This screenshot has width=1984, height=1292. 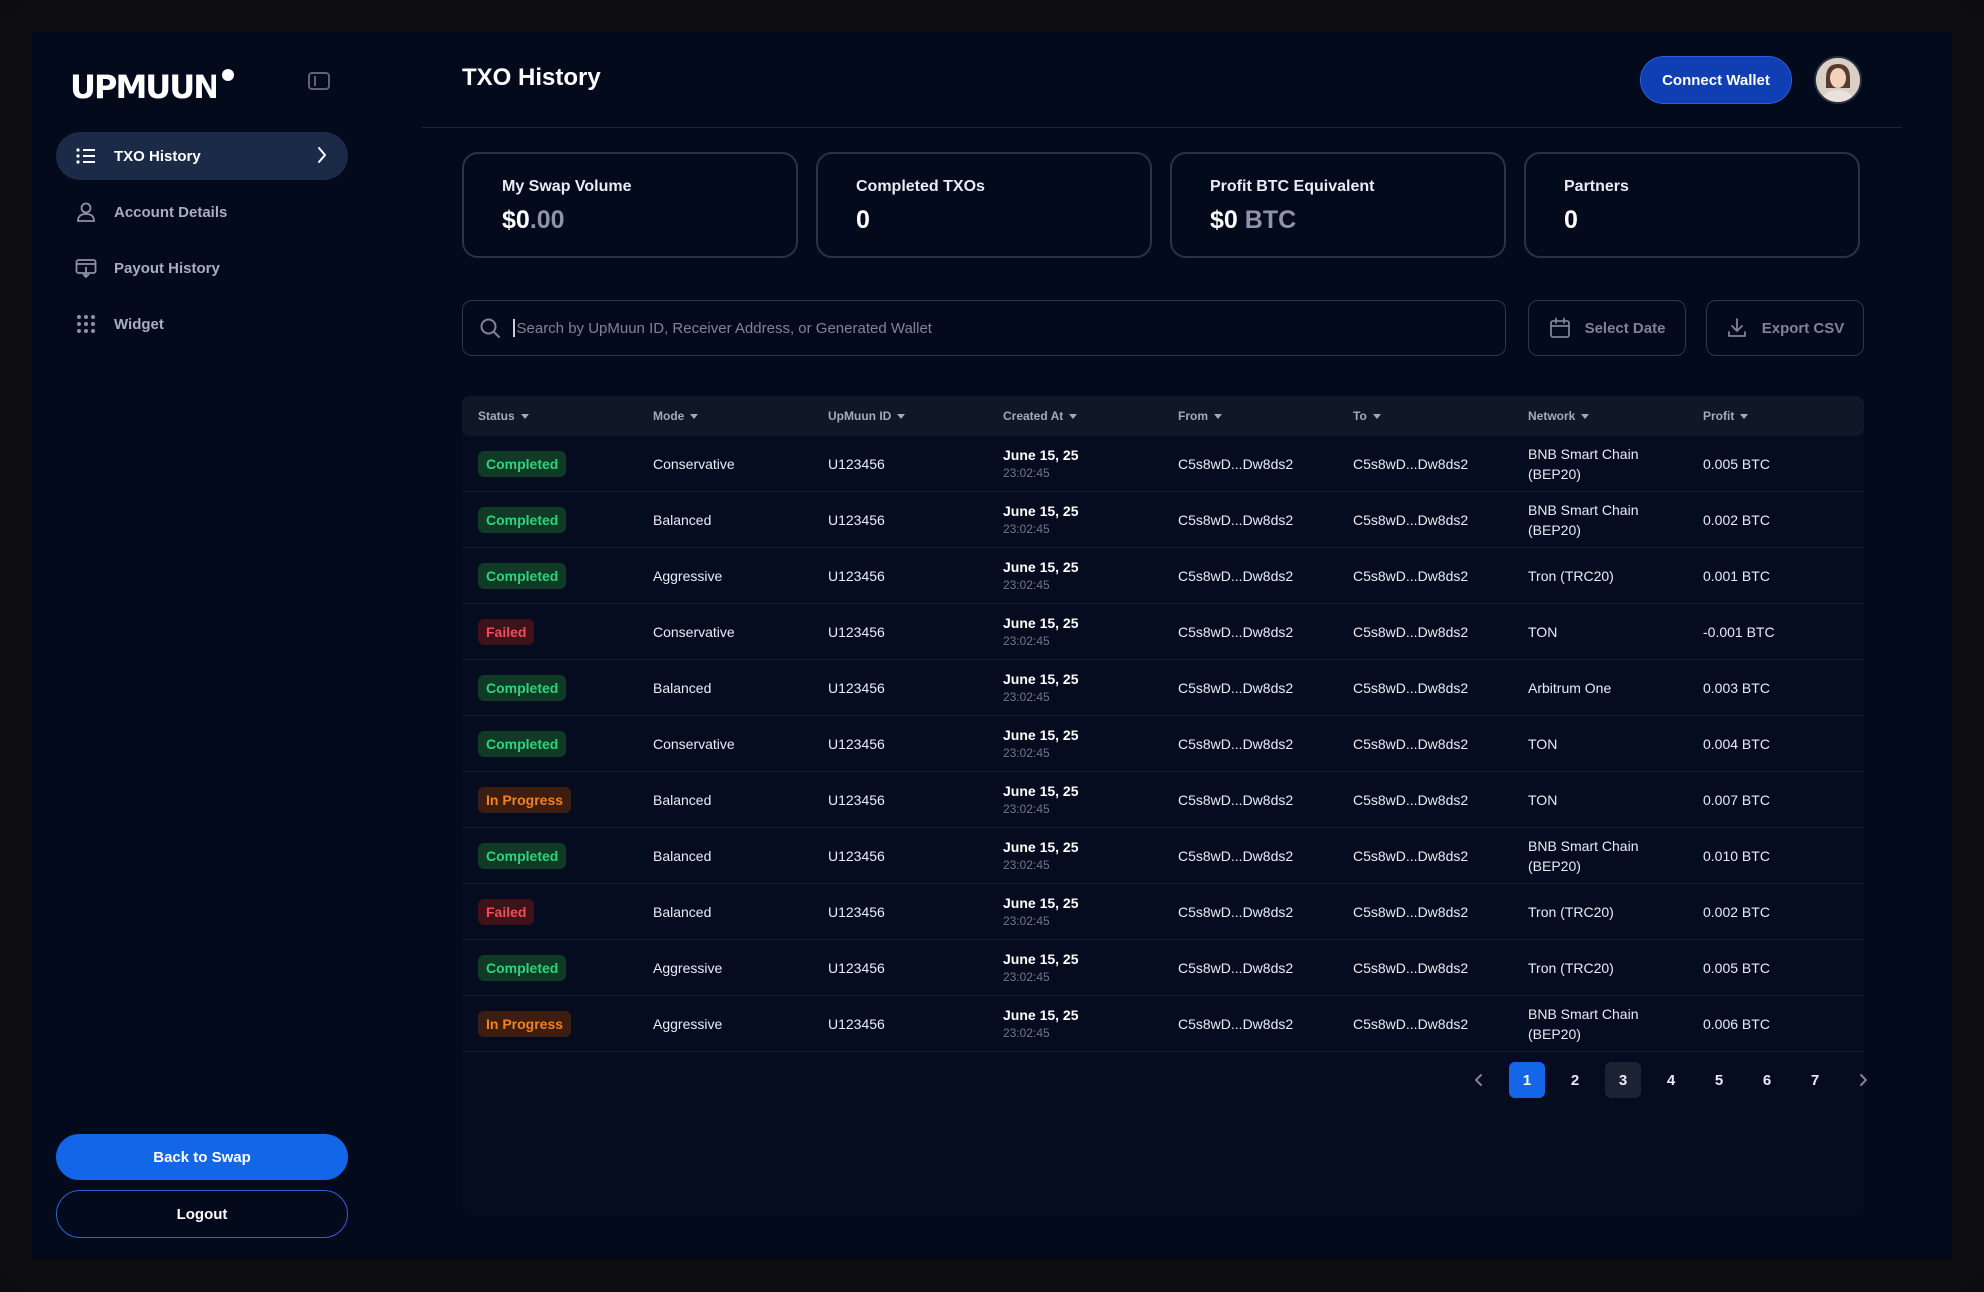 I want to click on brand-logo: UPMUUN, so click(x=152, y=86).